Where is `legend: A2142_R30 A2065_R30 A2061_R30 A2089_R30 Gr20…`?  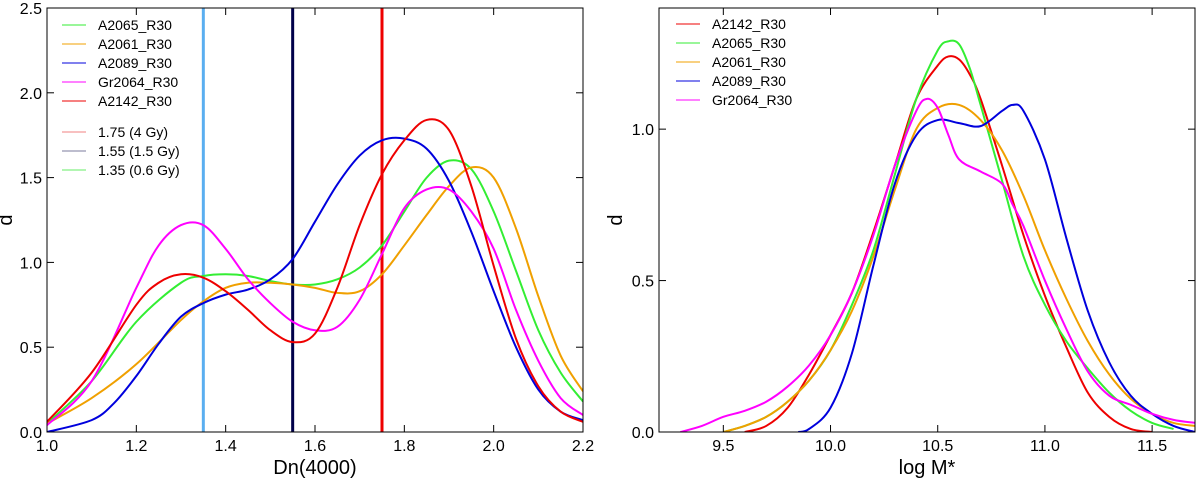
legend: A2142_R30 A2065_R30 A2061_R30 A2089_R30 Gr20… is located at coordinates (734, 62).